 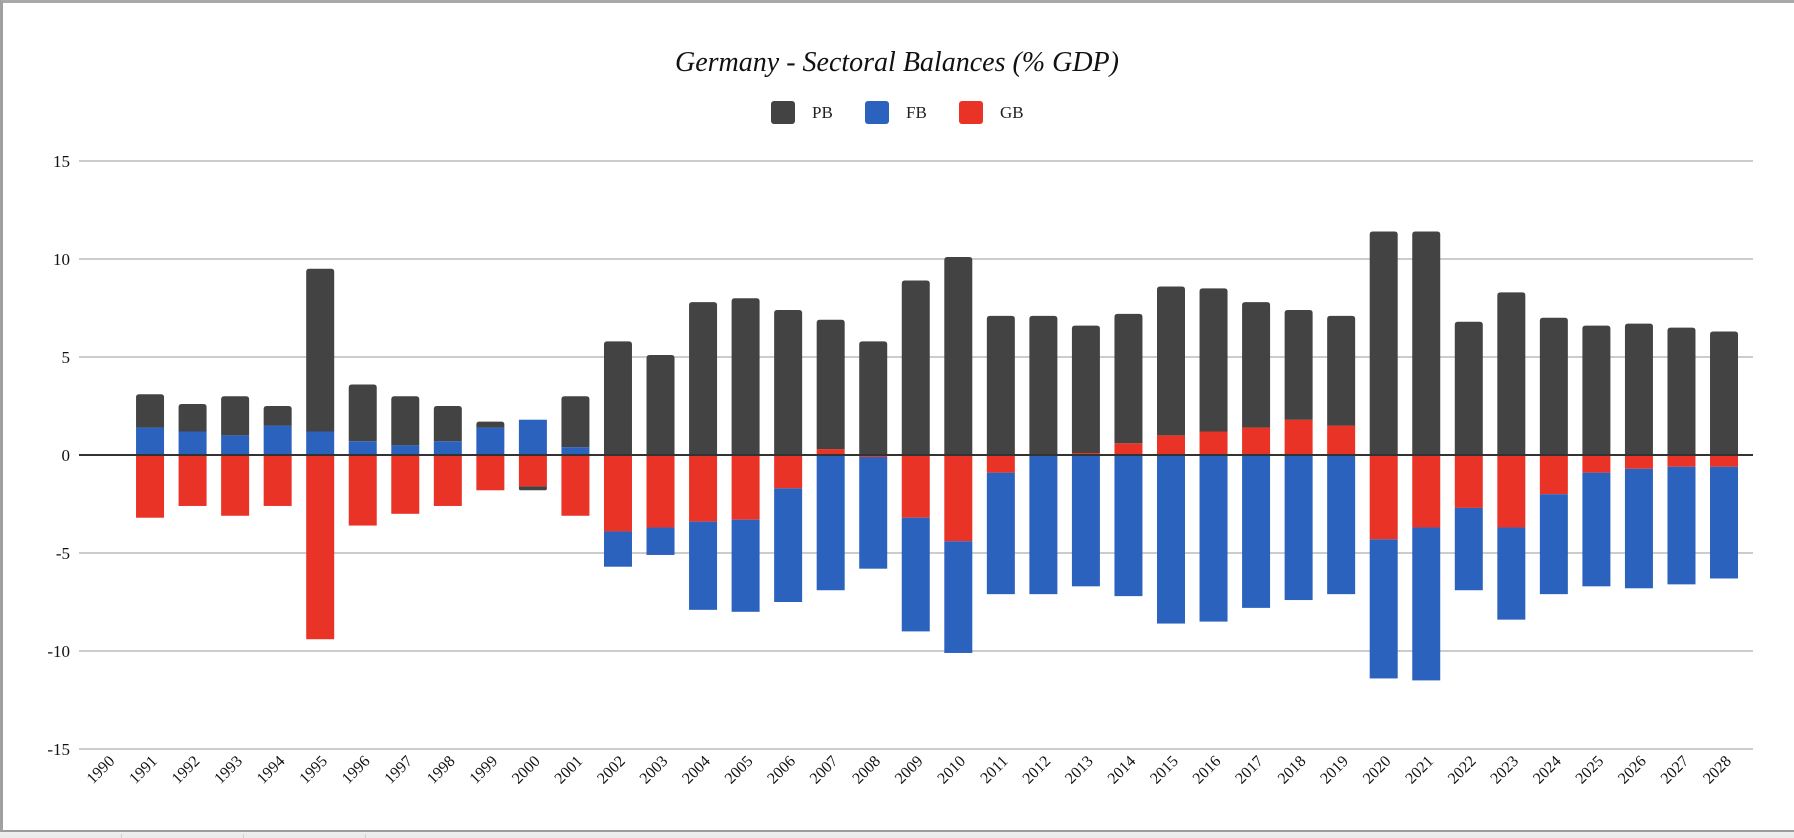 I want to click on bar-fb-2017, so click(x=1256, y=531).